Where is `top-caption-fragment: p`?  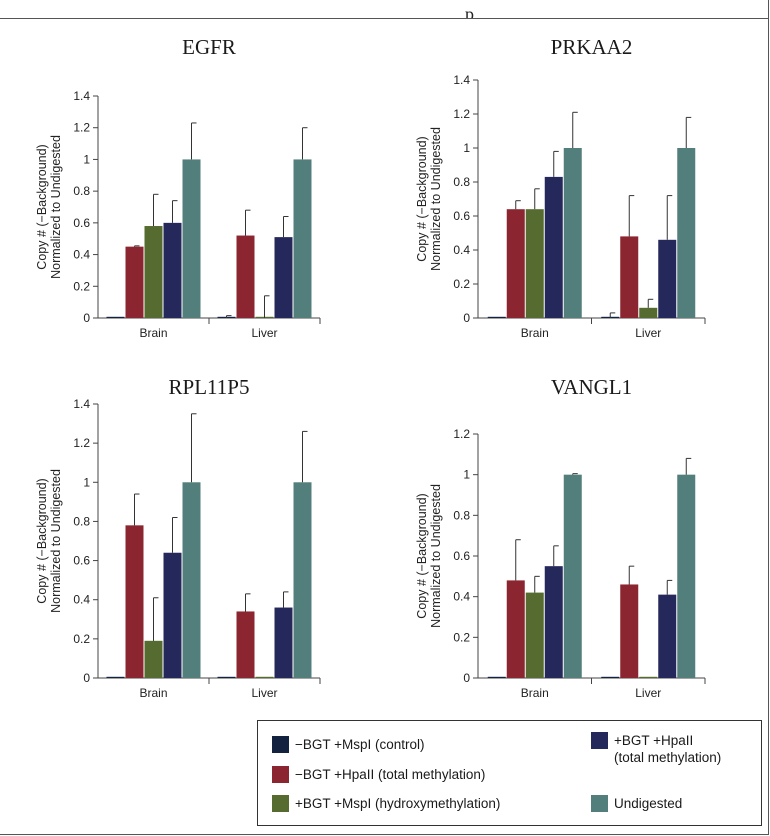 top-caption-fragment: p is located at coordinates (469, 11).